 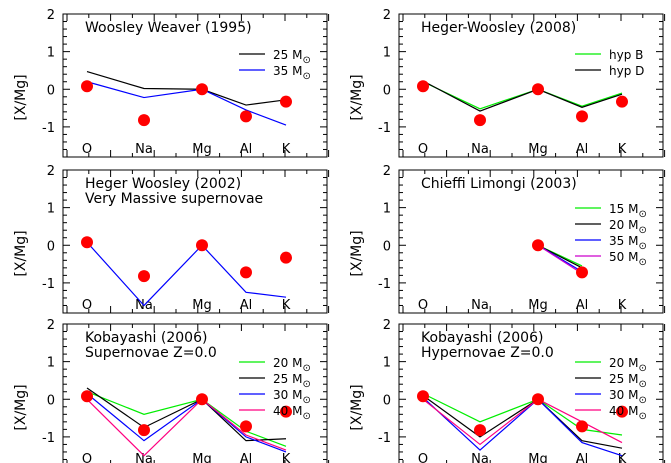 What do you see at coordinates (292, 57) in the screenshot?
I see `legend-label: 25 M⊙` at bounding box center [292, 57].